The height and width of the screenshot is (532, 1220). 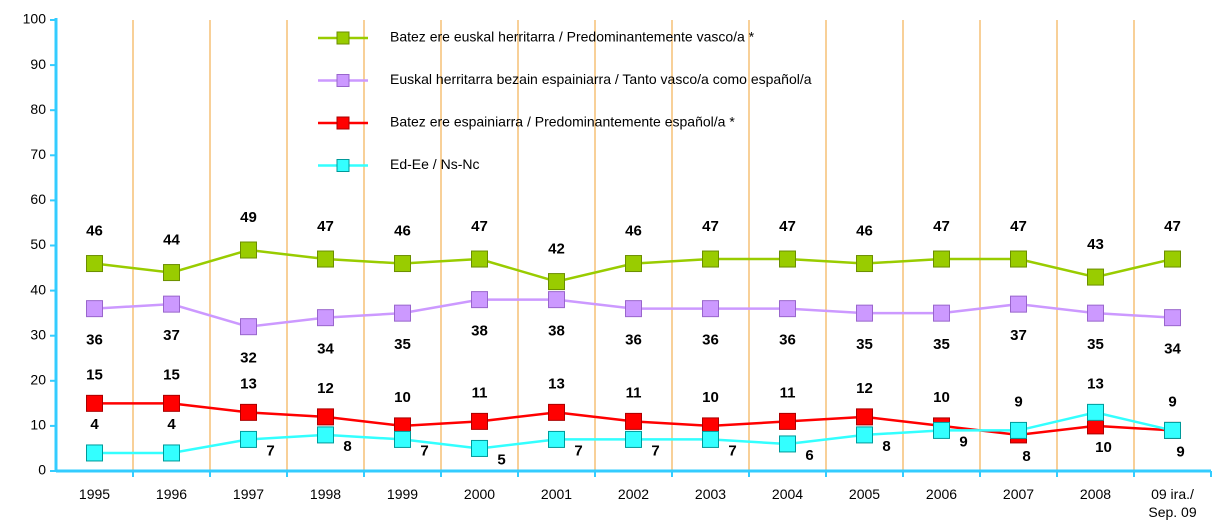 I want to click on x-tick-label: 09 ira./ Sep. 09, so click(x=1172, y=503).